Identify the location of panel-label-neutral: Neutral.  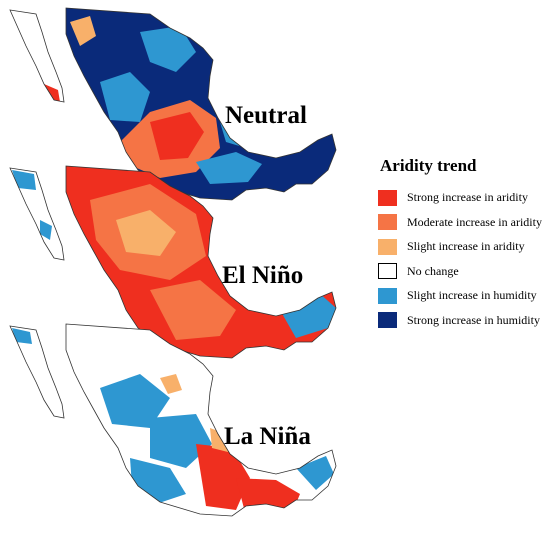
(266, 115).